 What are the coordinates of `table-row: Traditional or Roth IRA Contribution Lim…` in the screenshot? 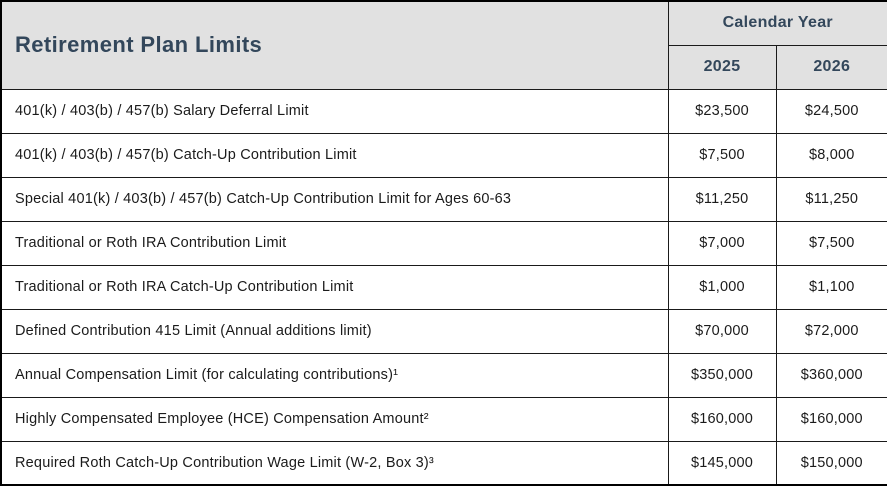 It's located at (443, 243).